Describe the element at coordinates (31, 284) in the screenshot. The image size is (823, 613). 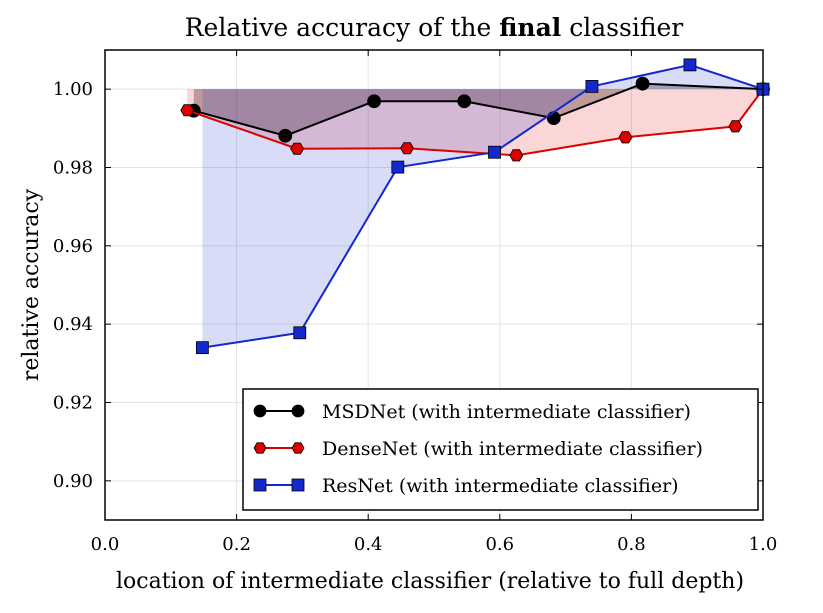
I see `y-axis-label: relative accuracy` at that location.